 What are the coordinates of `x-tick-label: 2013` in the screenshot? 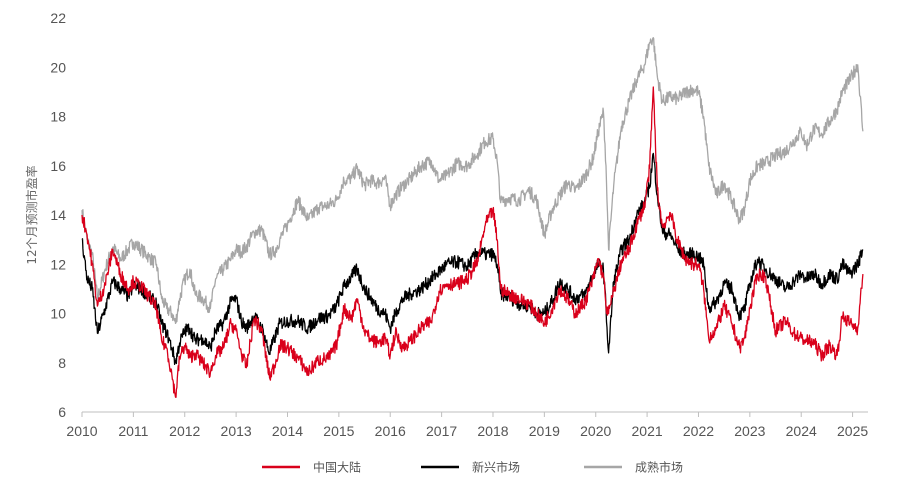 It's located at (236, 431).